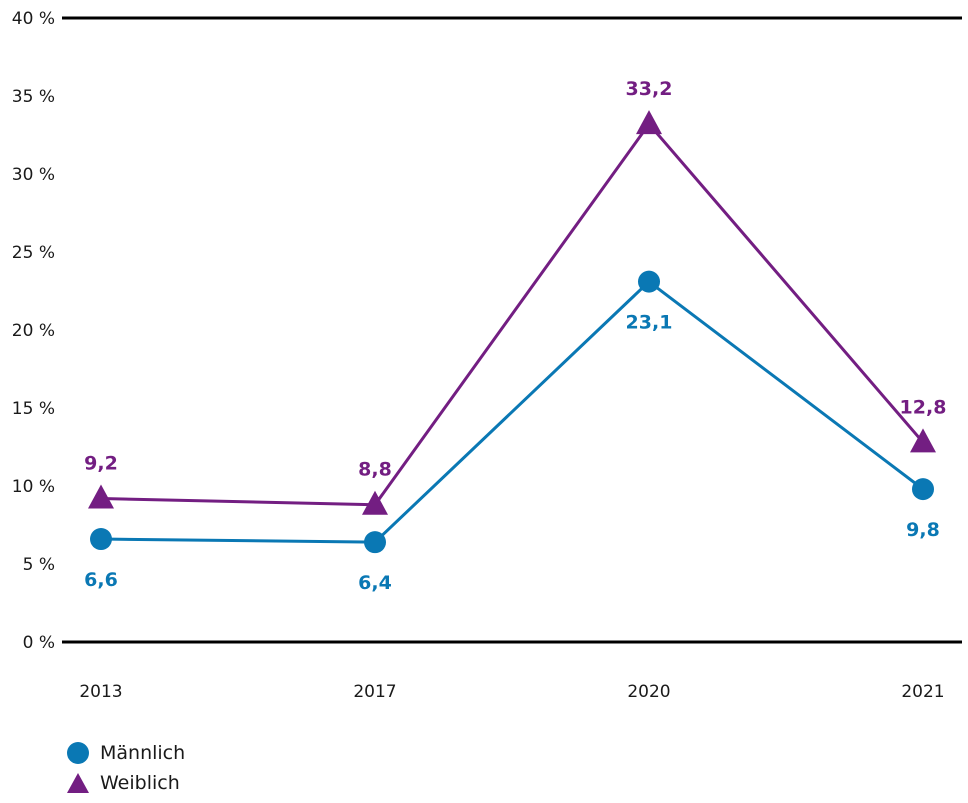  What do you see at coordinates (33, 409) in the screenshot?
I see `y-tick-label: 15 %` at bounding box center [33, 409].